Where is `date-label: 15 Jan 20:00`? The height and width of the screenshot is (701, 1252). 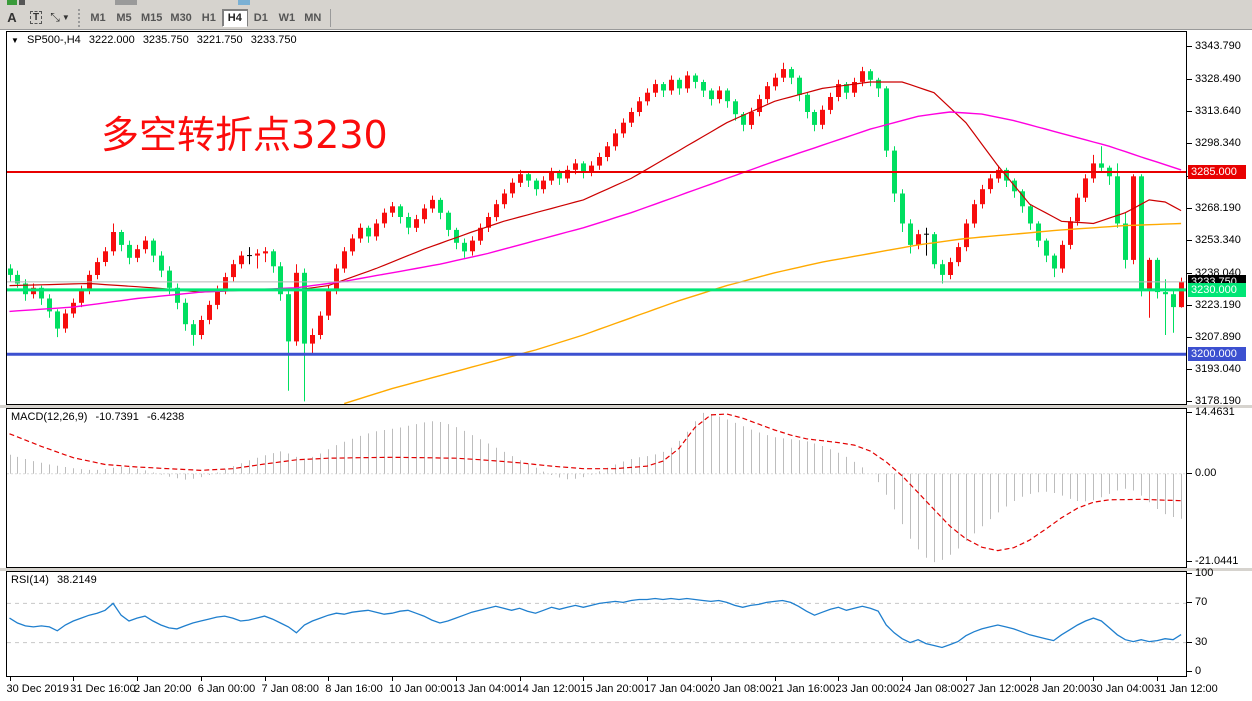
date-label: 15 Jan 20:00 is located at coordinates (612, 689).